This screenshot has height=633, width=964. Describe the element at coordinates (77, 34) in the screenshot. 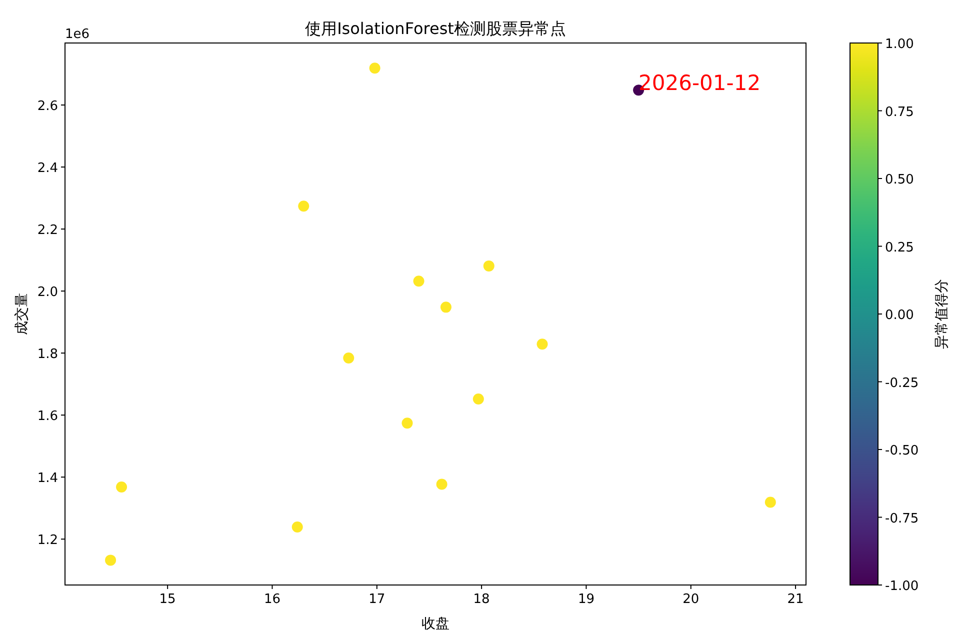

I see `text: 1e6` at that location.